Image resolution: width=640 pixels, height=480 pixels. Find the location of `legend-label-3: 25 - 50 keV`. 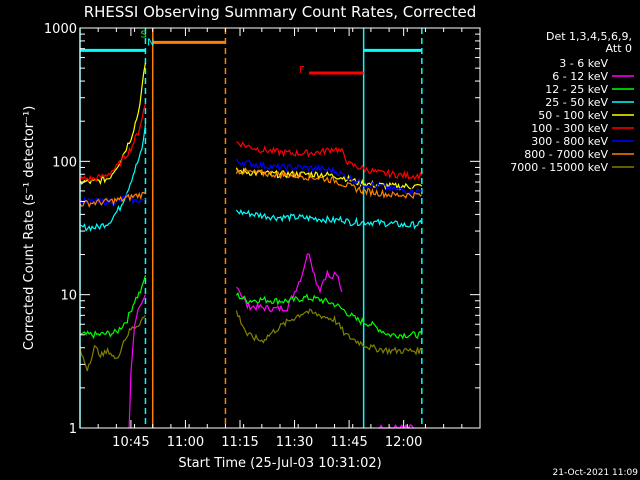

legend-label-3: 25 - 50 keV is located at coordinates (576, 102).